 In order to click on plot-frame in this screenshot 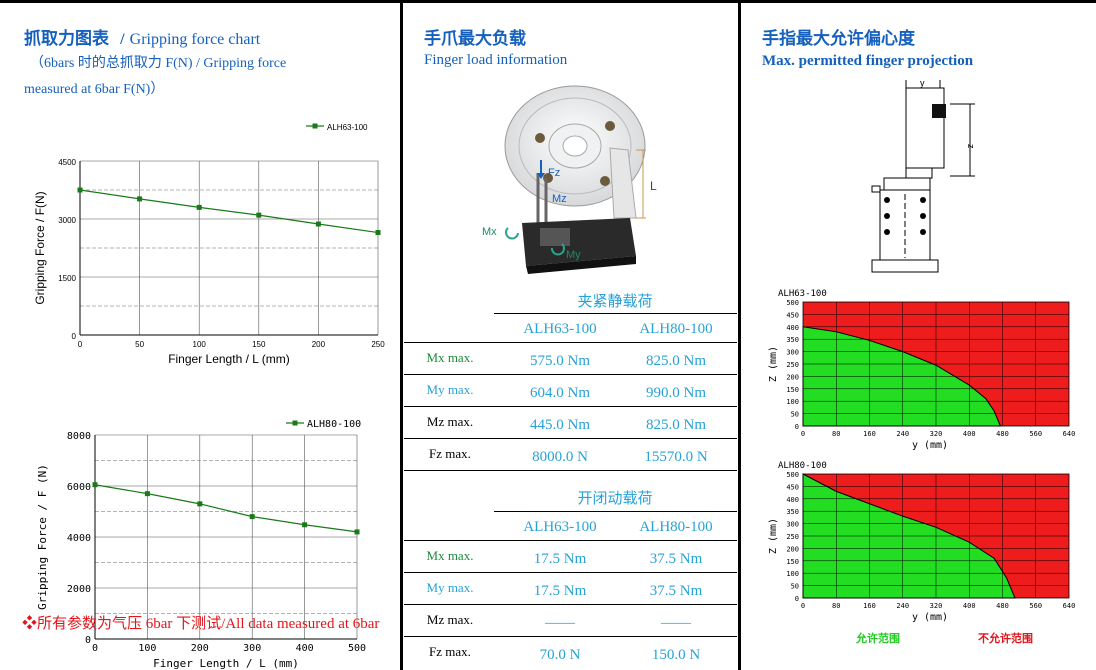, I will do `click(936, 364)`.